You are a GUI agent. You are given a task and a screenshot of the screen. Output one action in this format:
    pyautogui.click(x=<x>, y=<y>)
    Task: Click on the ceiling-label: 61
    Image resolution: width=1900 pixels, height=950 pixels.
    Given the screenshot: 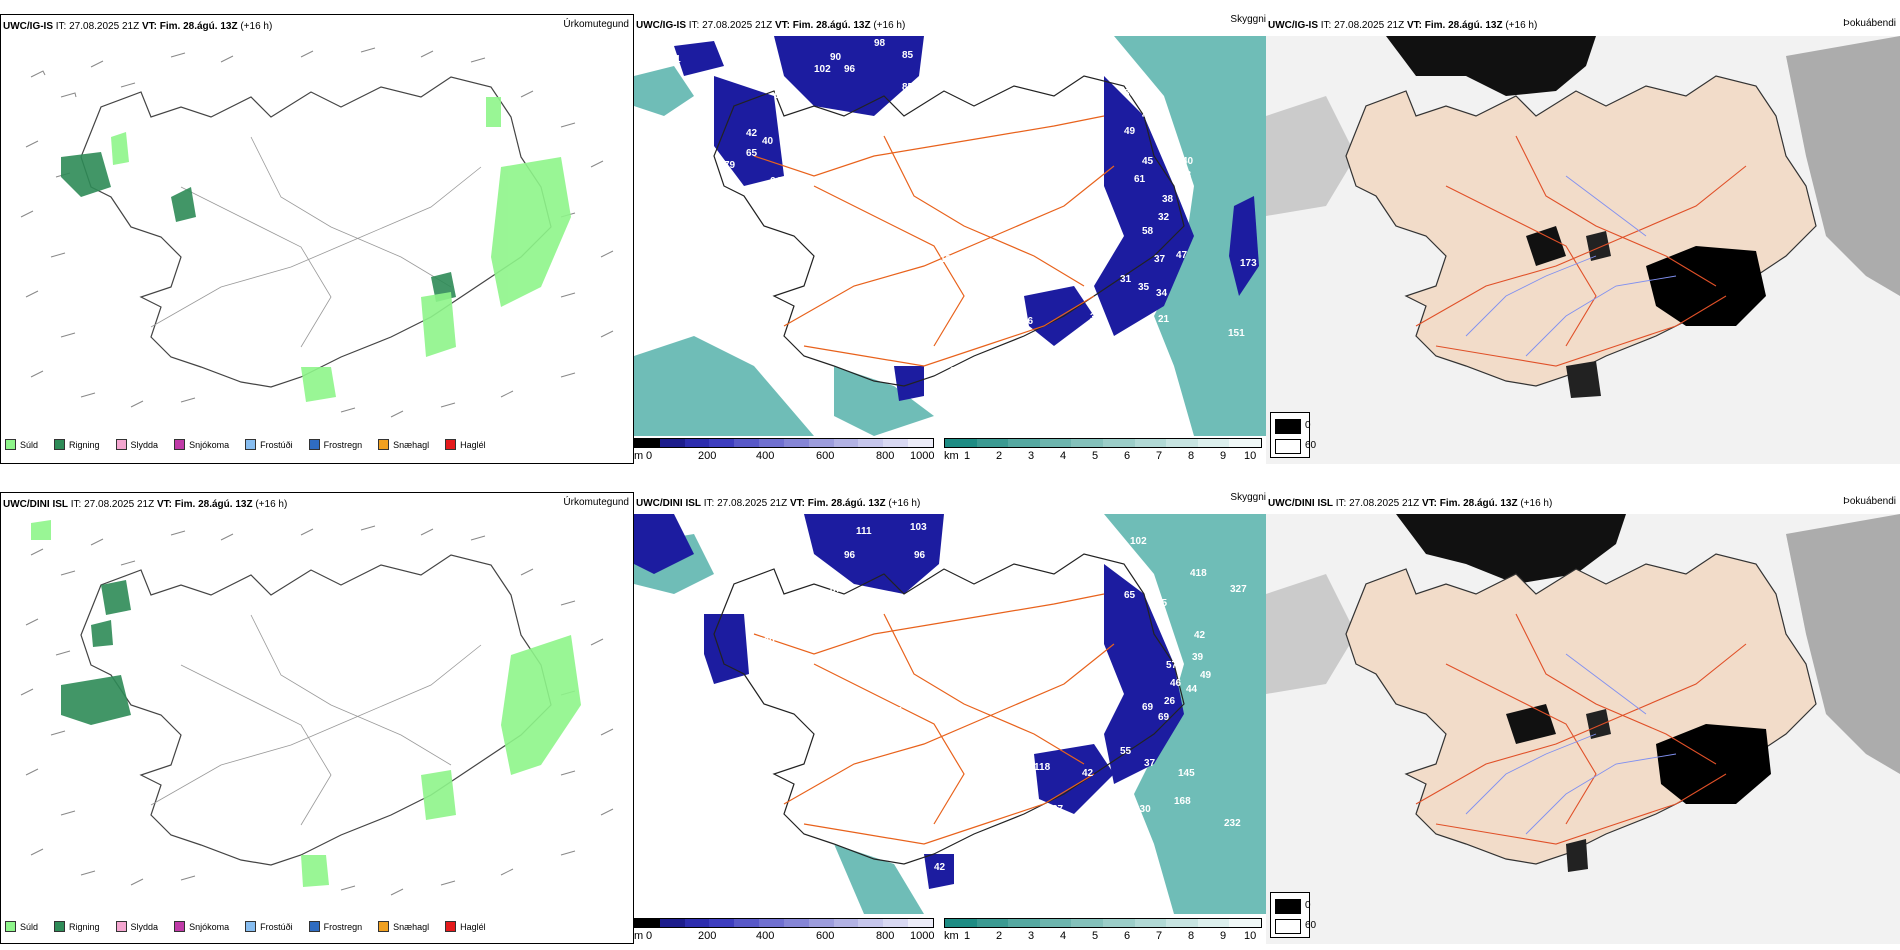 What is the action you would take?
    pyautogui.click(x=1140, y=179)
    